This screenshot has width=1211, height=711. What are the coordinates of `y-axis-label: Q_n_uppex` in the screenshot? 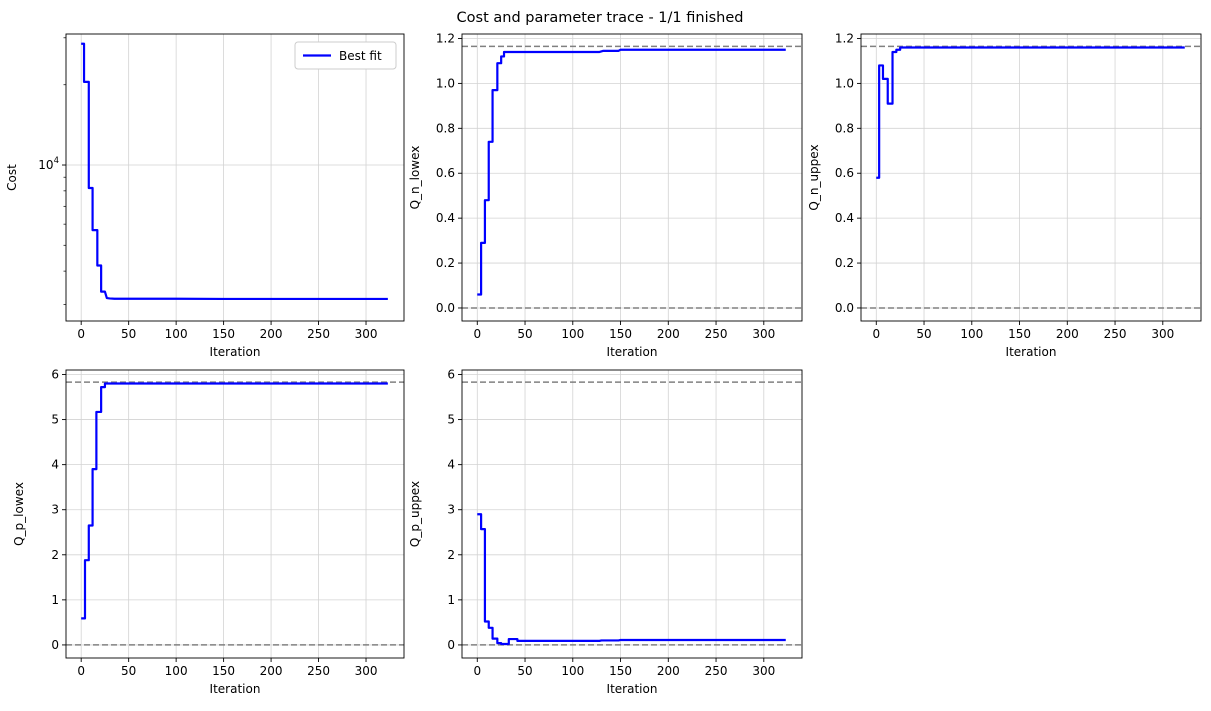 It's located at (814, 177).